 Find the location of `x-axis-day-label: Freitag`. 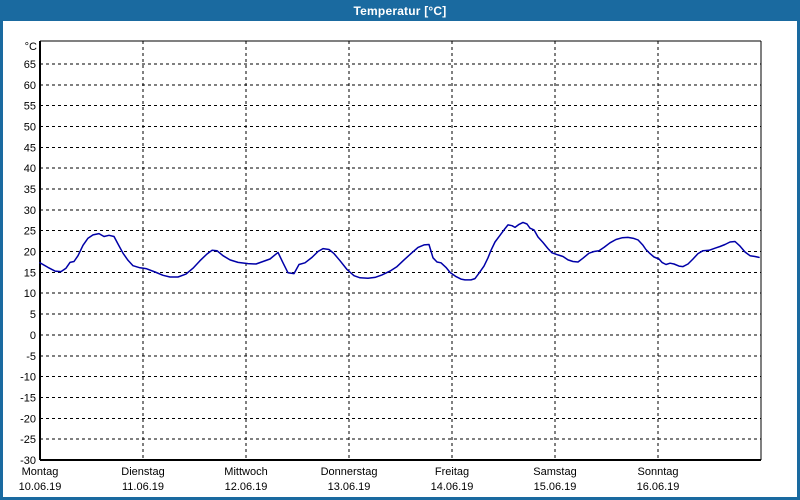

x-axis-day-label: Freitag is located at coordinates (452, 472).